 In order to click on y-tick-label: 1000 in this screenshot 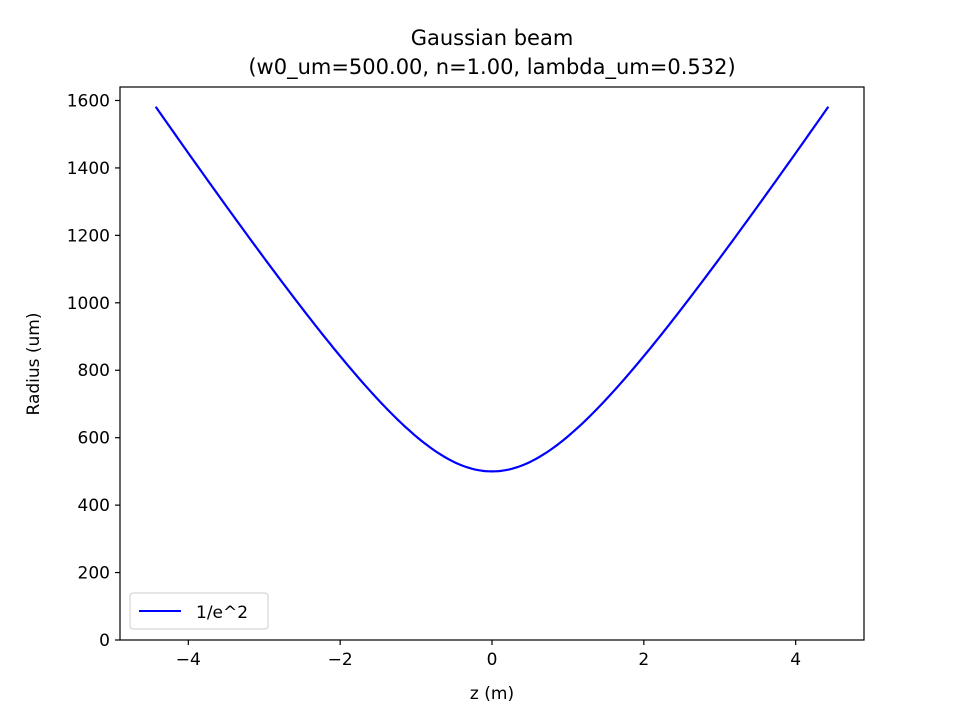, I will do `click(88, 304)`.